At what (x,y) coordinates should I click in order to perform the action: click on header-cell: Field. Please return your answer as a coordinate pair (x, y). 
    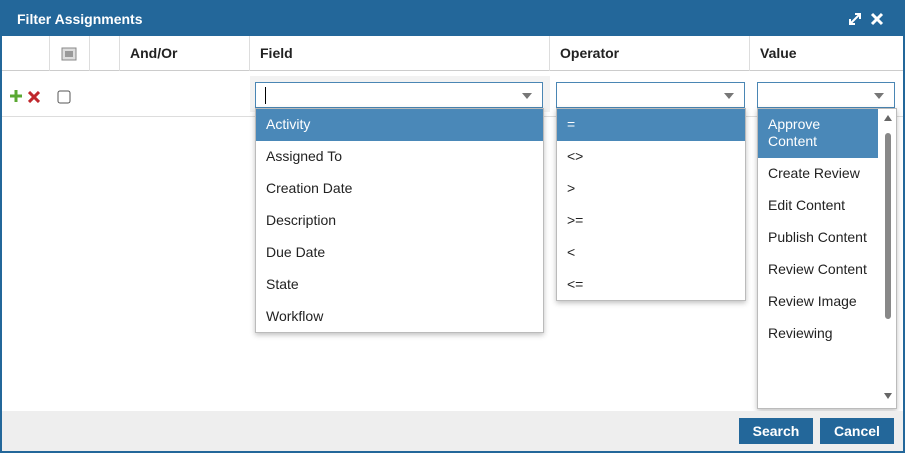
    Looking at the image, I should click on (400, 53).